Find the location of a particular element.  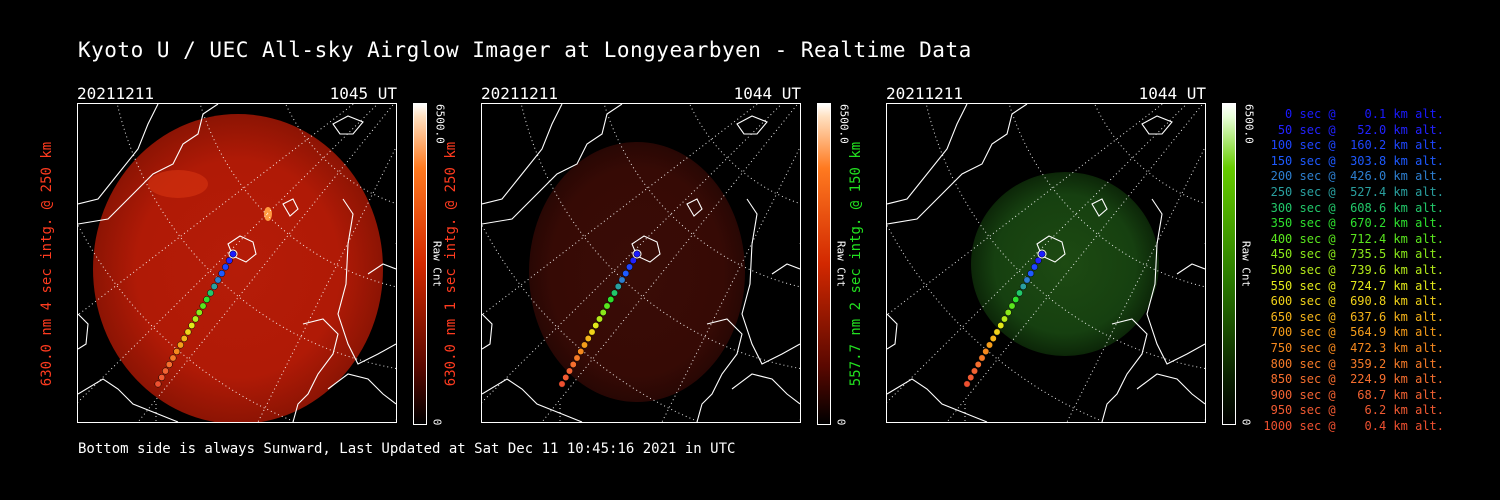

legend-row: 0 sec @ 0.1 km alt. is located at coordinates (1353, 114).